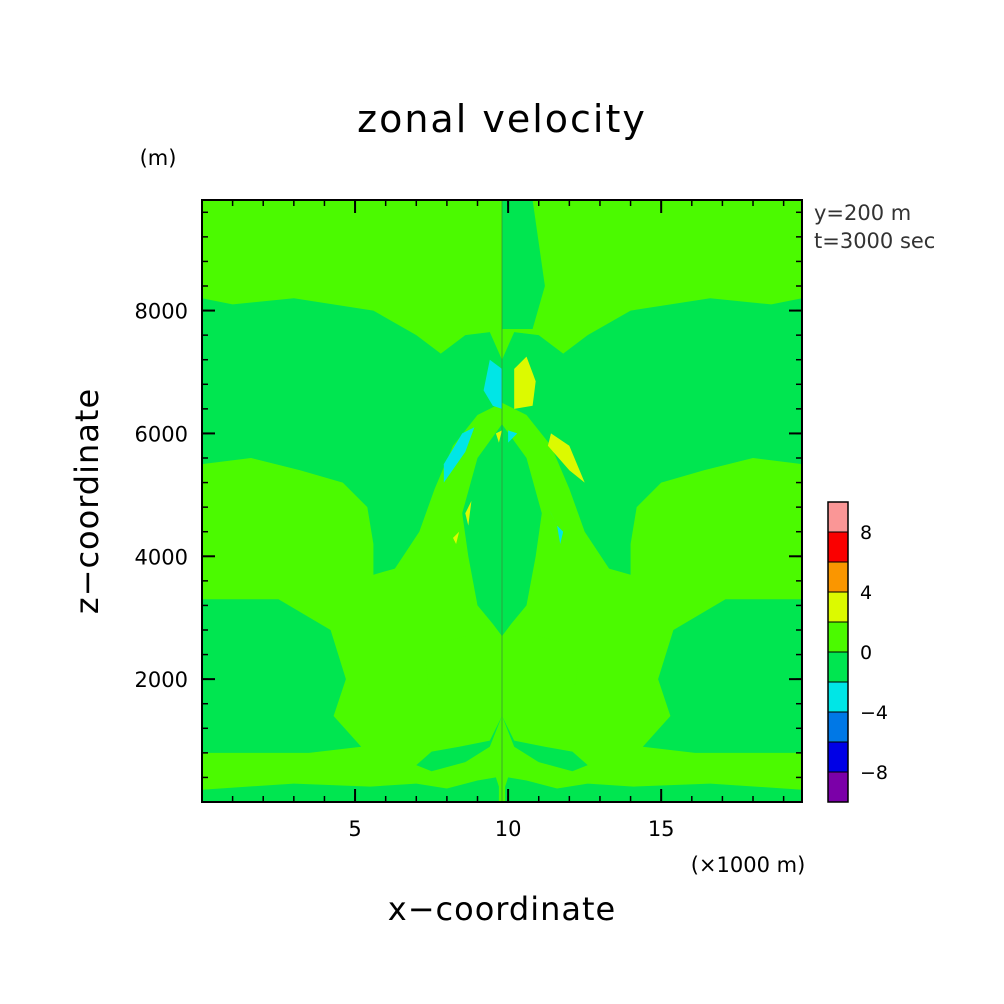 The width and height of the screenshot is (1004, 1004). Describe the element at coordinates (502, 119) in the screenshot. I see `chart-title: zonal velocity` at that location.